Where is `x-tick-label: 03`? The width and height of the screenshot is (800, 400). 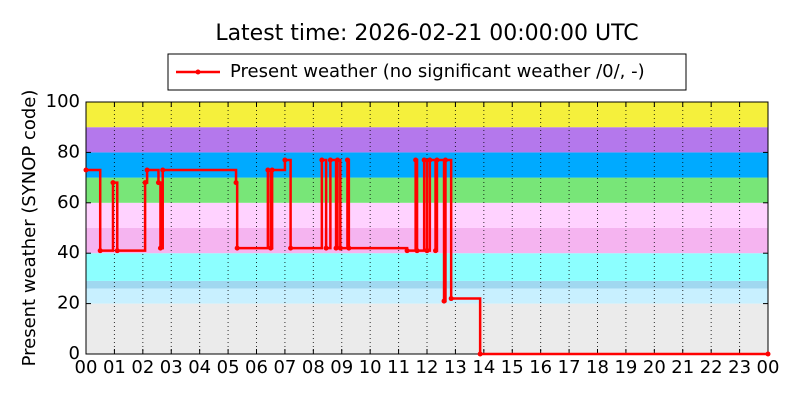
x-tick-label: 03 is located at coordinates (171, 367).